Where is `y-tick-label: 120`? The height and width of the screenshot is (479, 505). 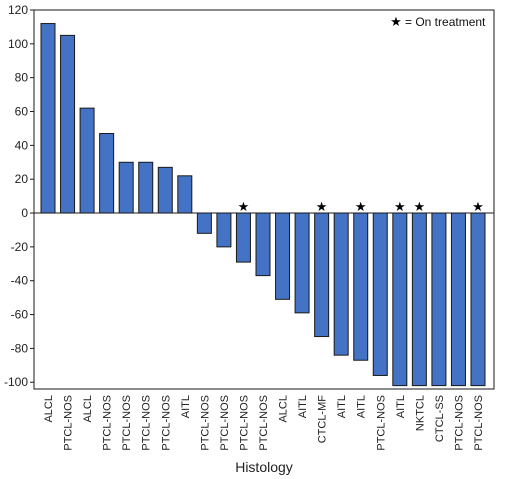
y-tick-label: 120 is located at coordinates (18, 10).